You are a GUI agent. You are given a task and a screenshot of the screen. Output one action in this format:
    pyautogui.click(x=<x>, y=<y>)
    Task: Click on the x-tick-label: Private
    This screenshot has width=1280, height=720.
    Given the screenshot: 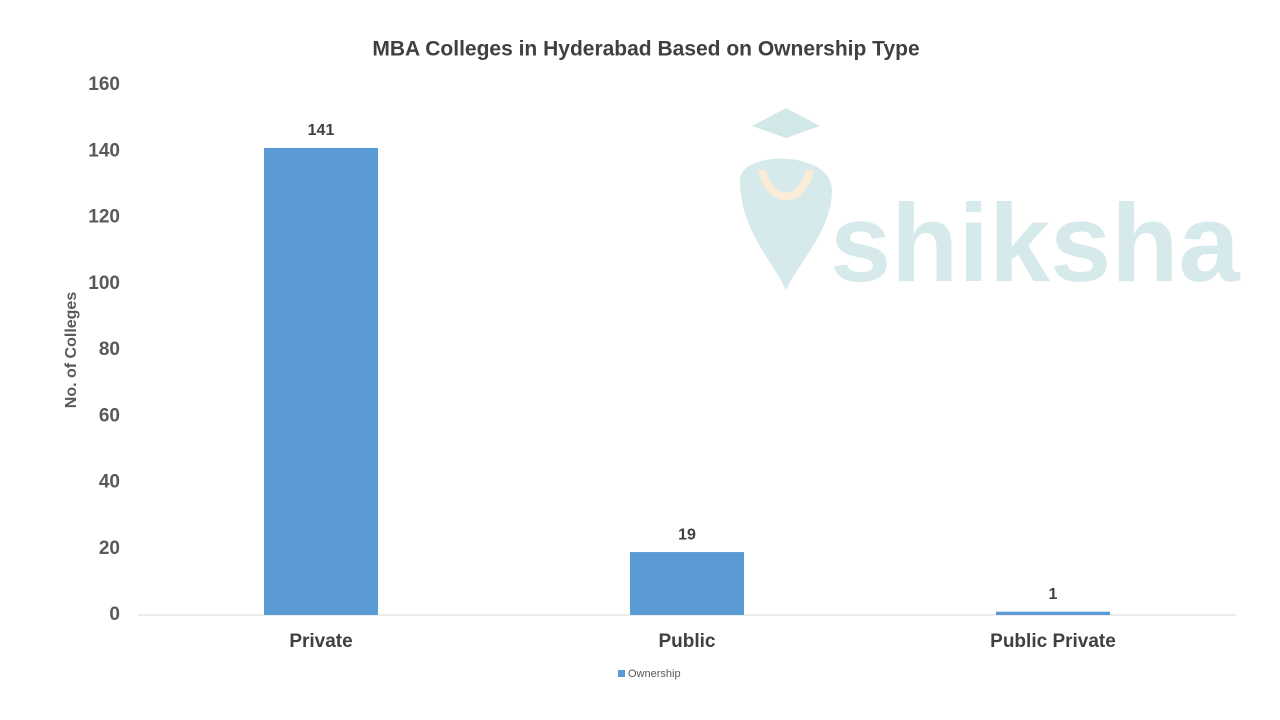 What is the action you would take?
    pyautogui.click(x=320, y=641)
    